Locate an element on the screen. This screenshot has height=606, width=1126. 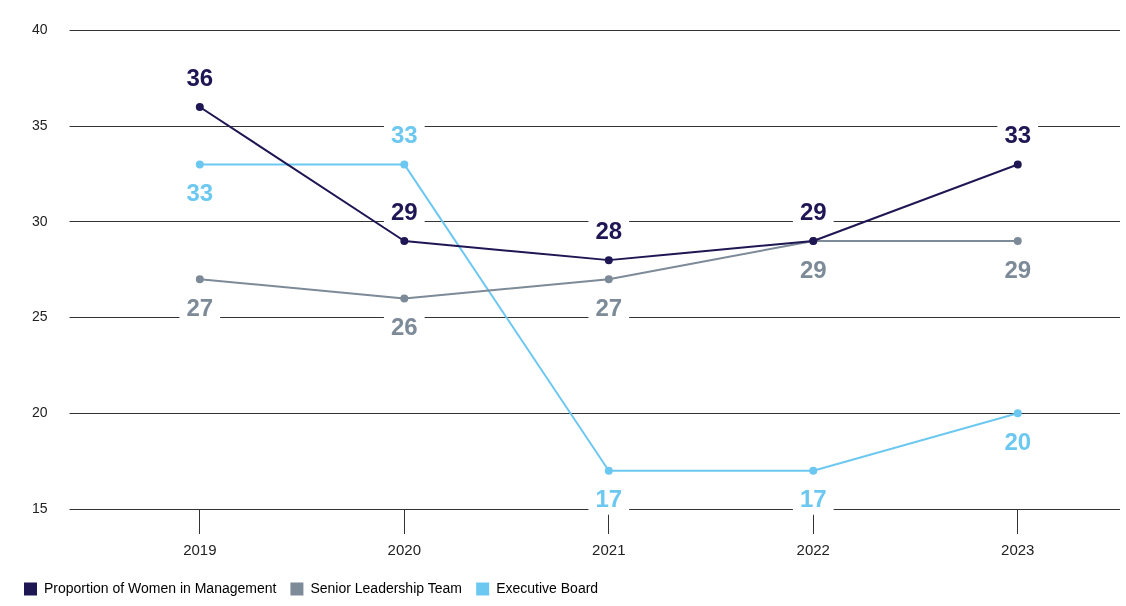
x-tick-label: 2019 is located at coordinates (200, 550).